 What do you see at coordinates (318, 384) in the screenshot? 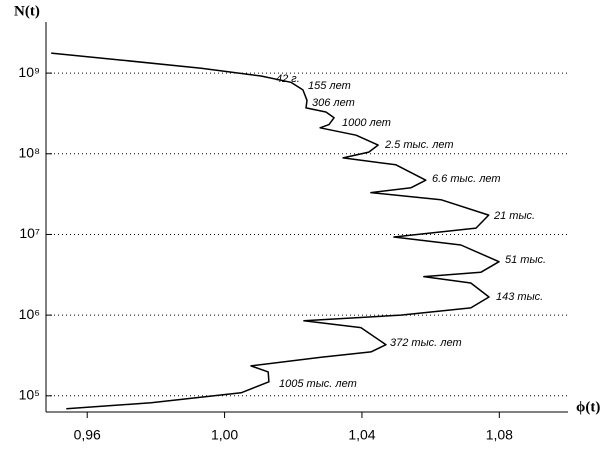
I see `annotation: 1005 тыс. лет` at bounding box center [318, 384].